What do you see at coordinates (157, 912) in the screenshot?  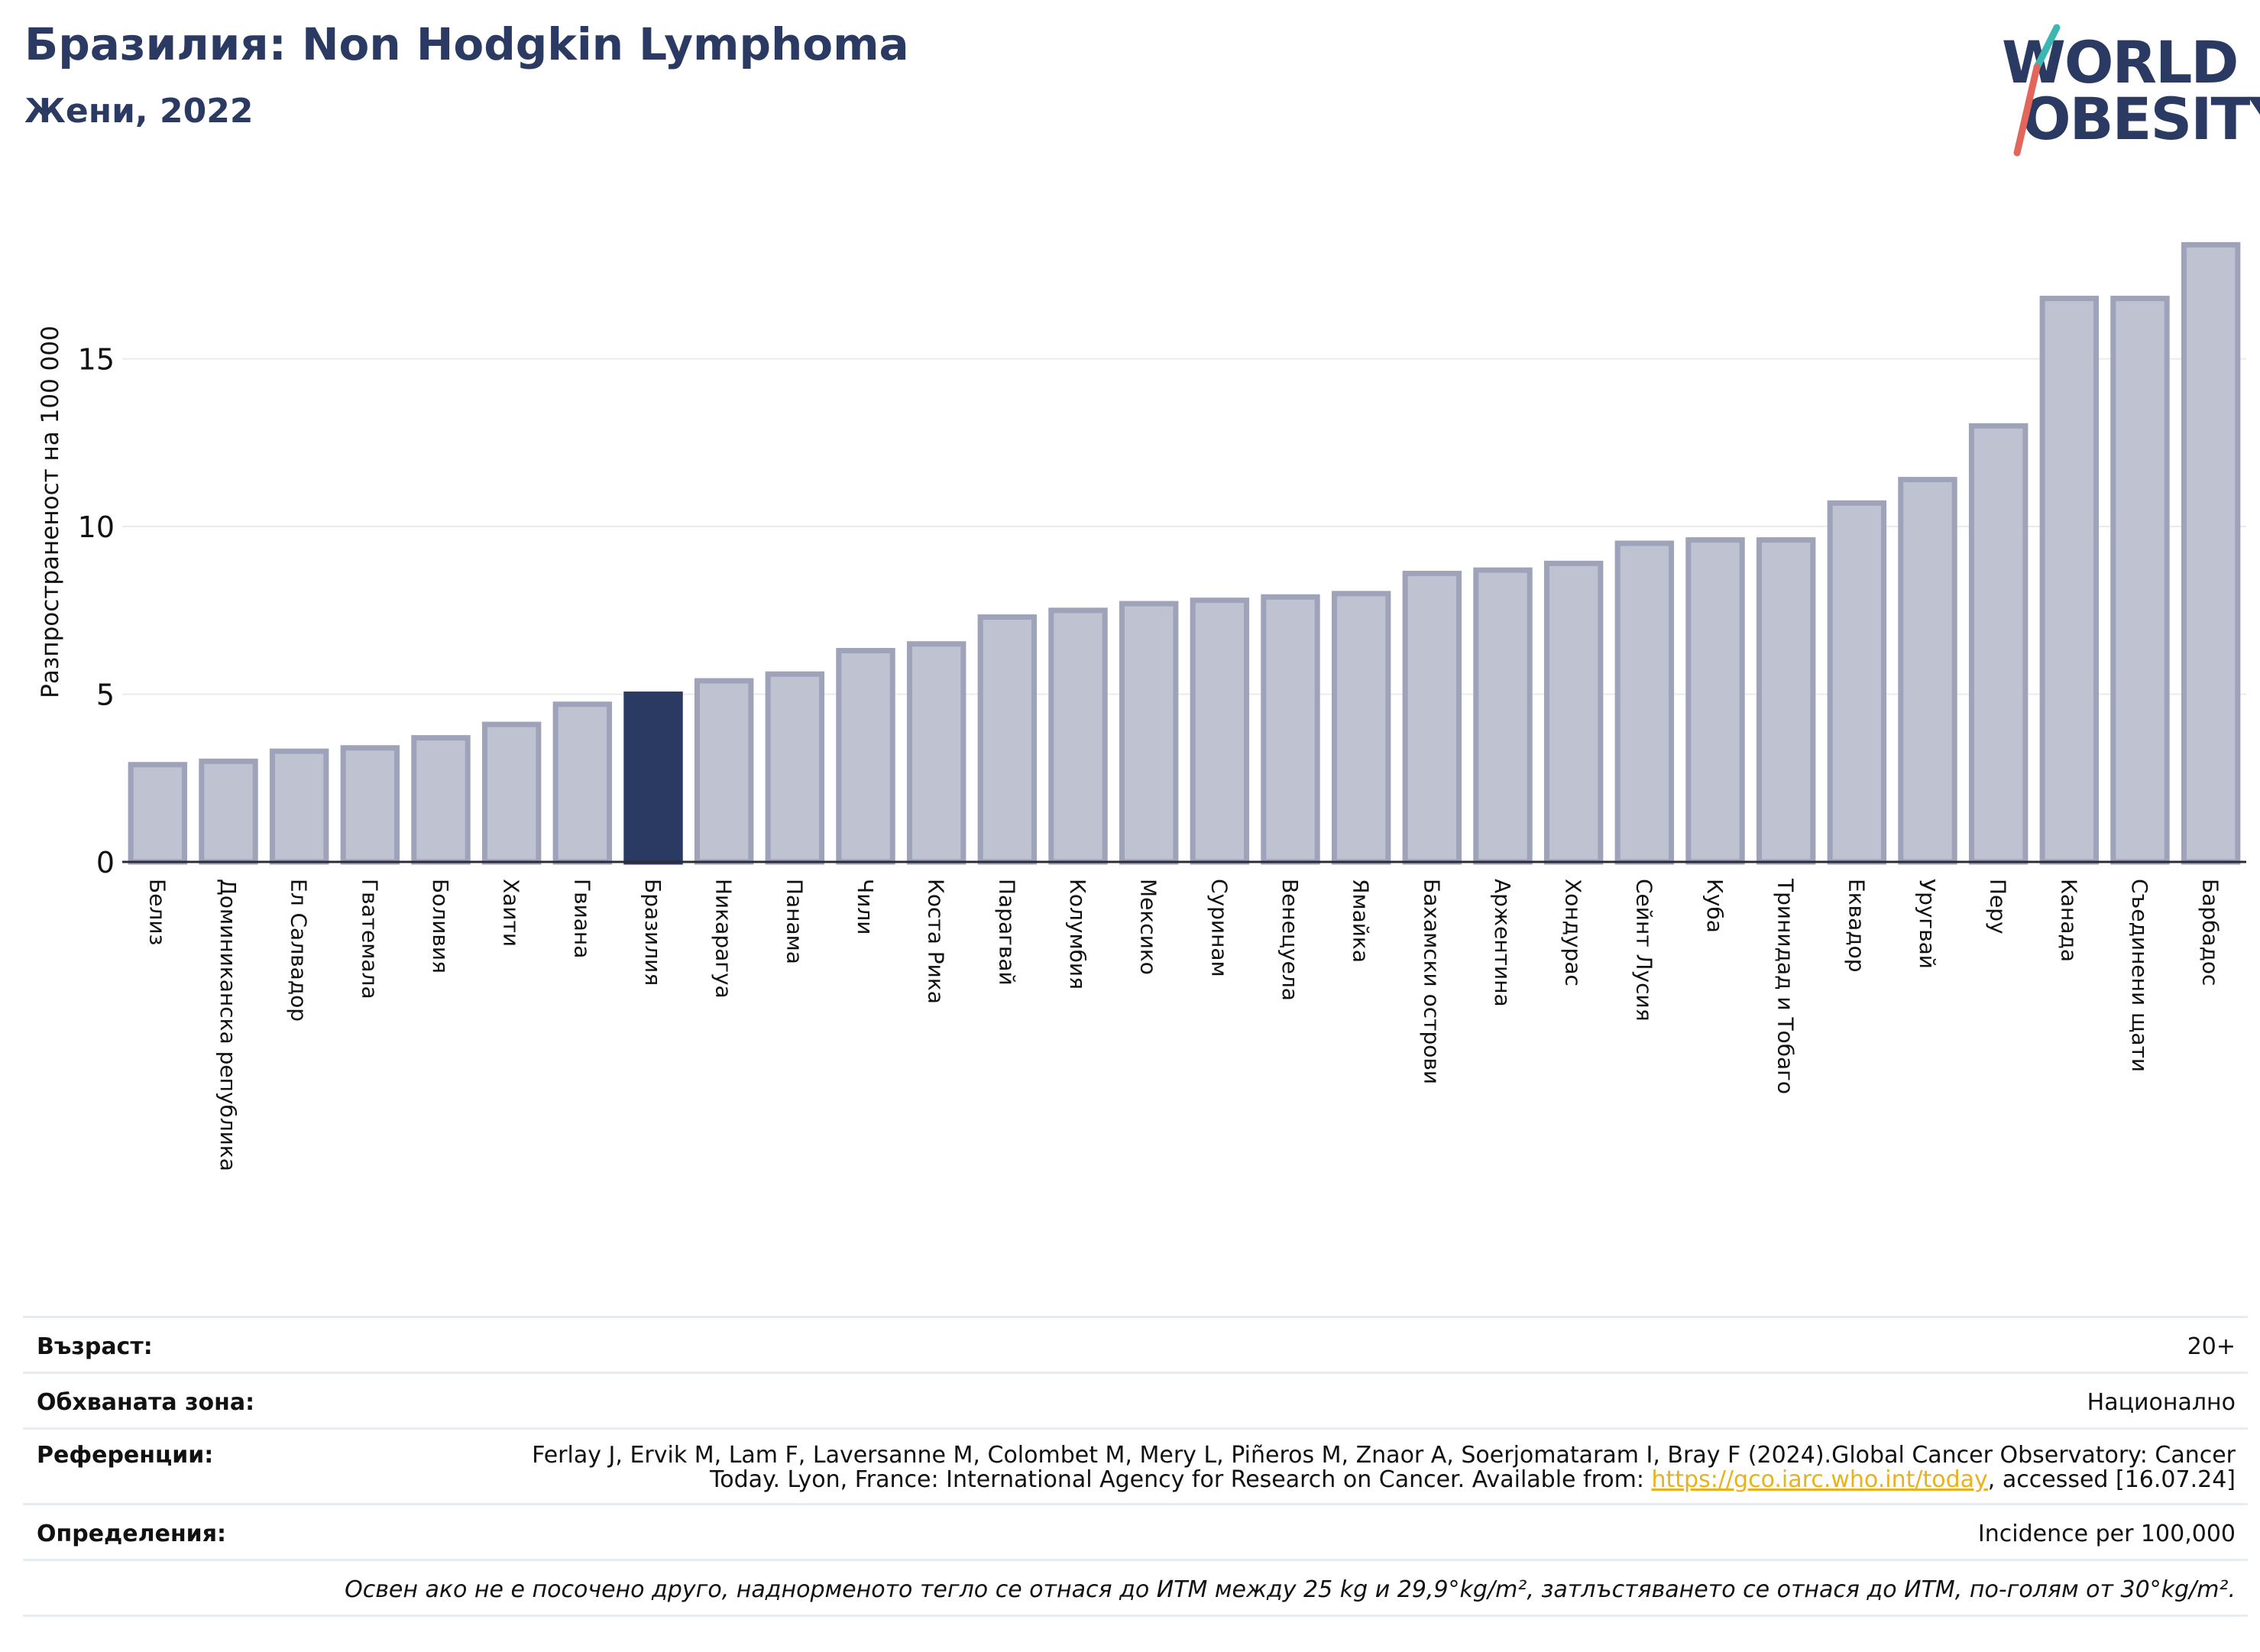 I see `x-tick-label: Белиз` at bounding box center [157, 912].